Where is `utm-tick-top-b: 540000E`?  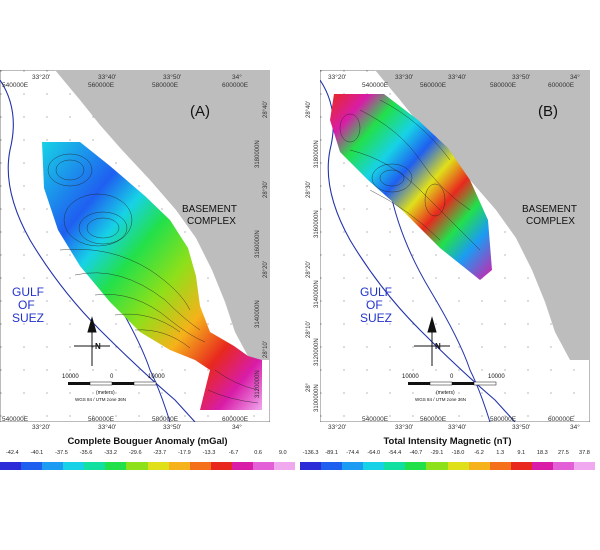
utm-tick-top-b: 540000E is located at coordinates (375, 85).